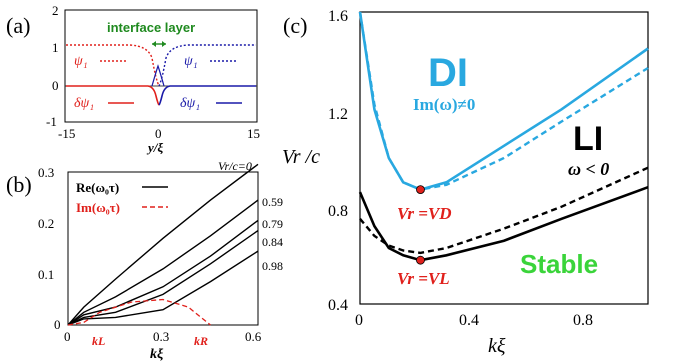  Describe the element at coordinates (98, 207) in the screenshot. I see `panel-b-legend-im: Im(ω₀τ)` at that location.